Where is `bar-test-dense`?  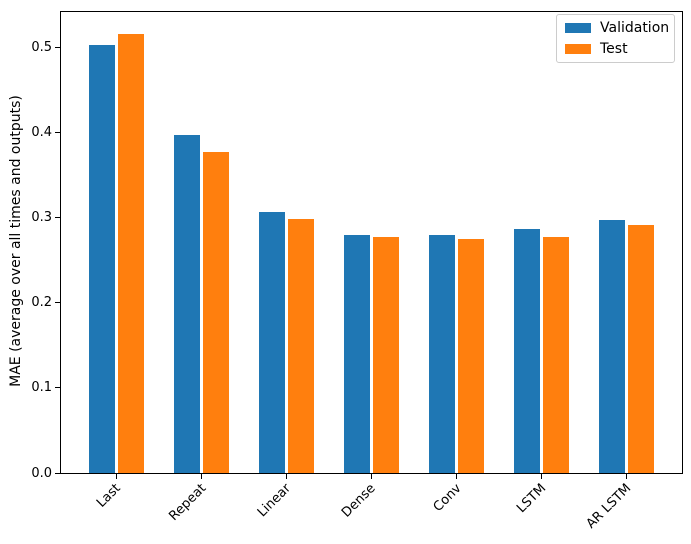
bar-test-dense is located at coordinates (386, 355).